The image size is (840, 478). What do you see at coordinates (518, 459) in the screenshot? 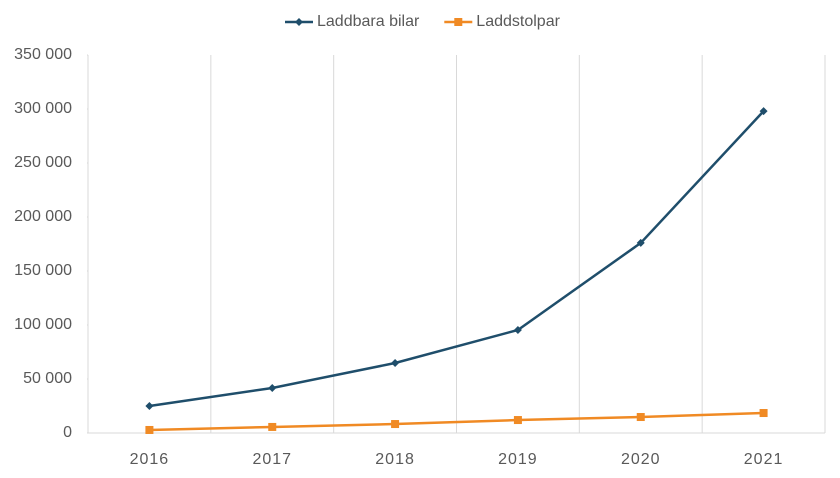
I see `x-tick-label: 2019` at bounding box center [518, 459].